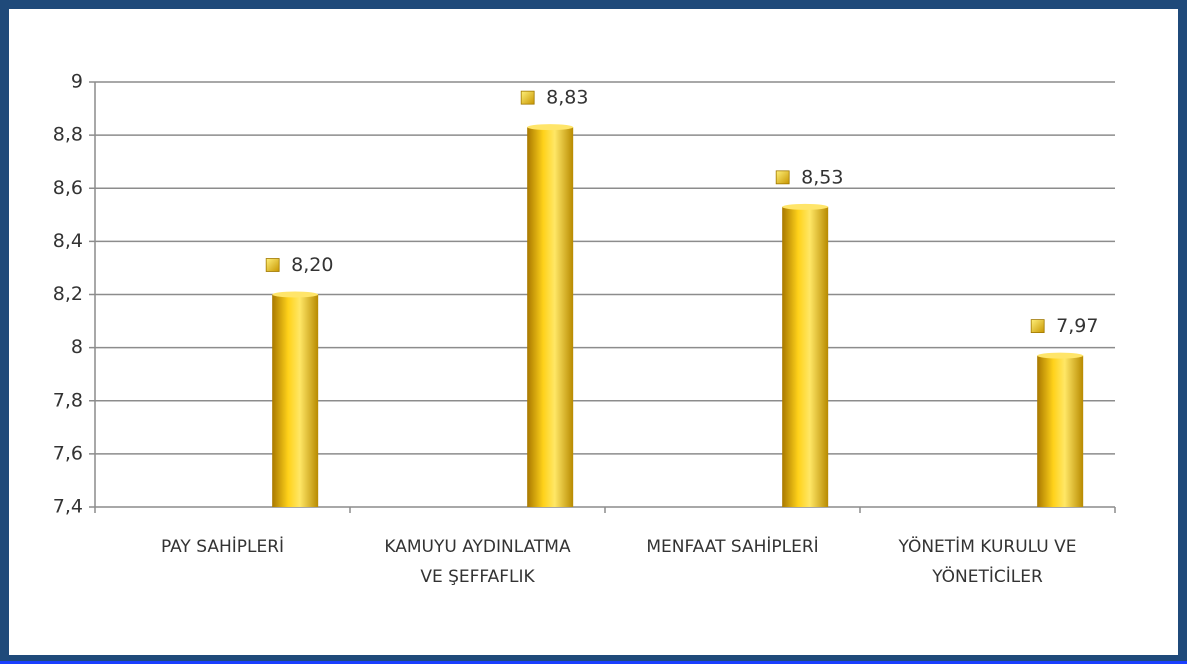  I want to click on y-tick-label: 8,2, so click(68, 294).